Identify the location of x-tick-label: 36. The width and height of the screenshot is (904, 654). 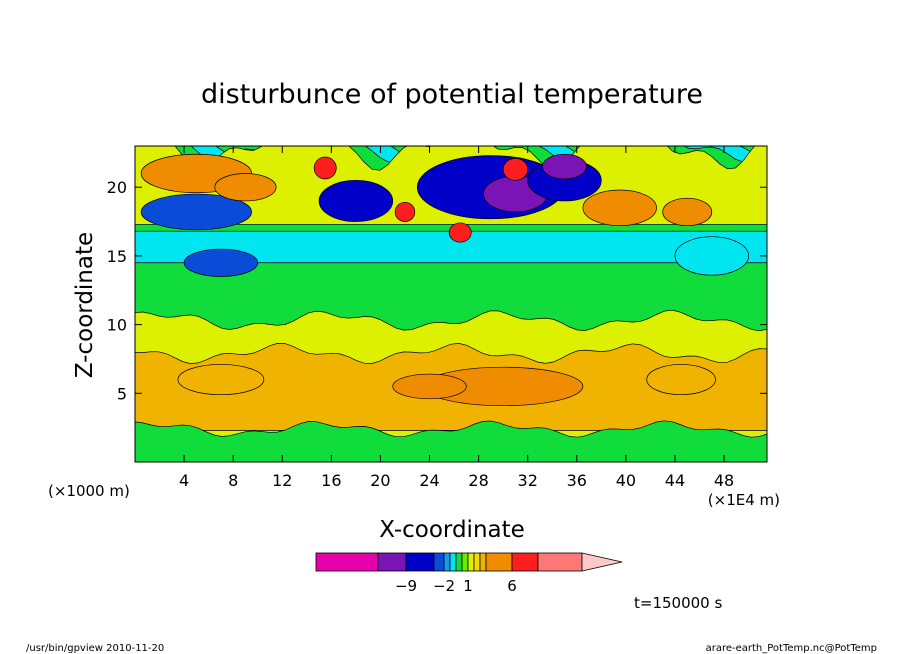
(577, 480).